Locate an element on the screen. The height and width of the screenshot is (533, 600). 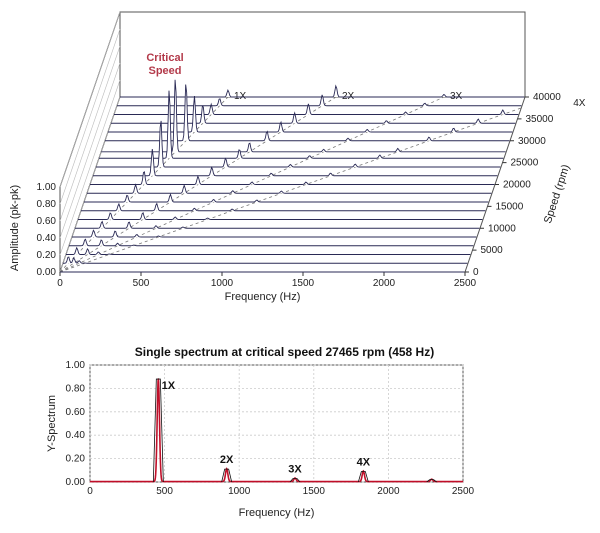
speed-tick-label: 5000 is located at coordinates (492, 250).